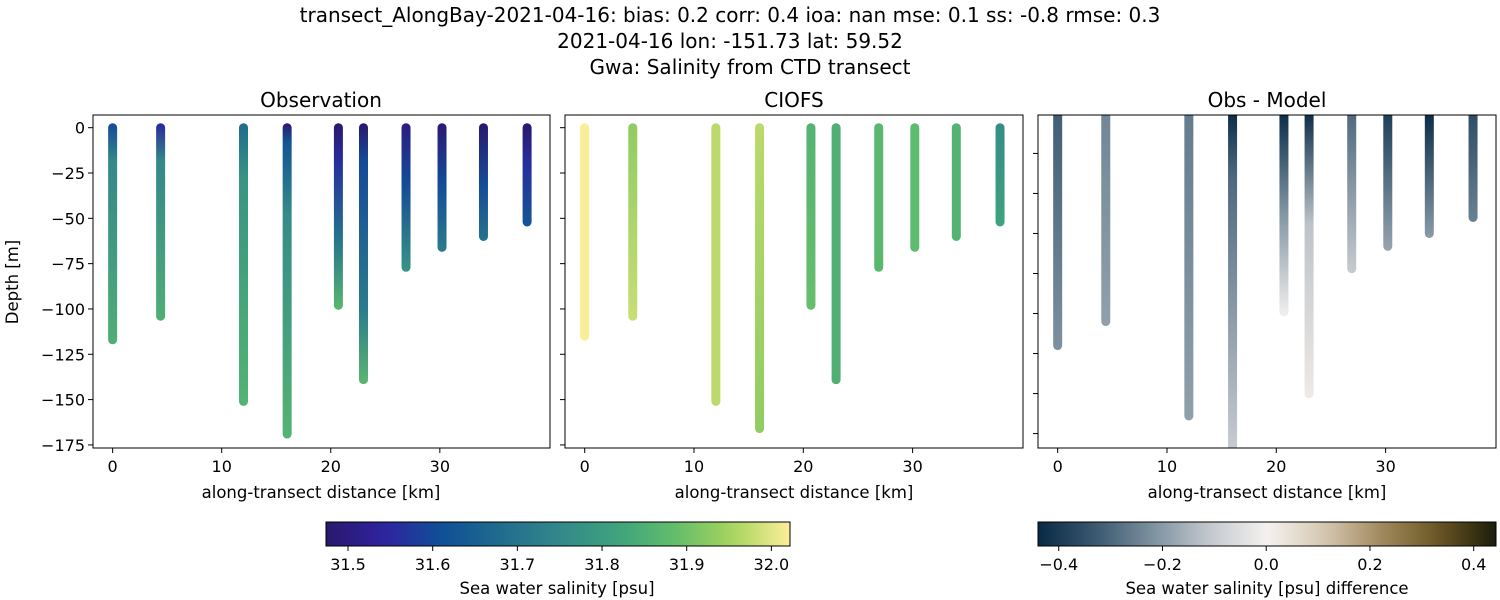 The width and height of the screenshot is (1500, 600). Describe the element at coordinates (63, 445) in the screenshot. I see `ytick-label-7: −175` at that location.